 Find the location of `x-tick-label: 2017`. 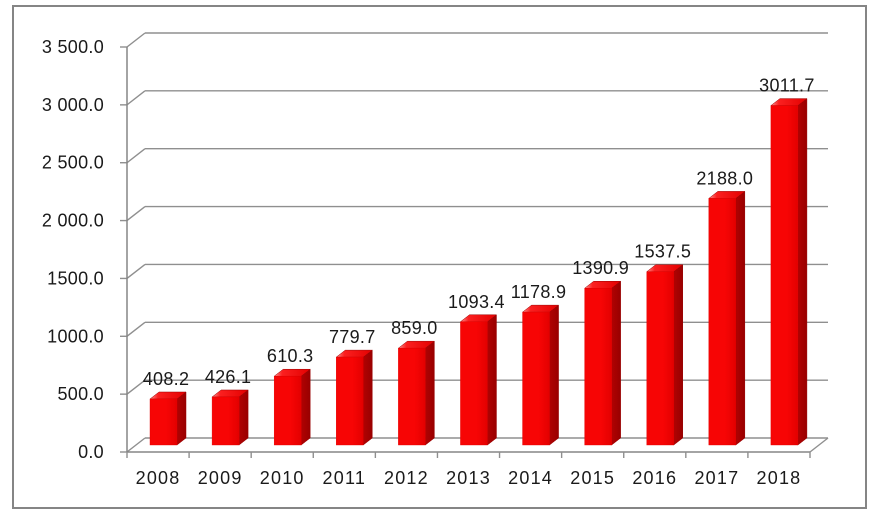

x-tick-label: 2017 is located at coordinates (716, 478).